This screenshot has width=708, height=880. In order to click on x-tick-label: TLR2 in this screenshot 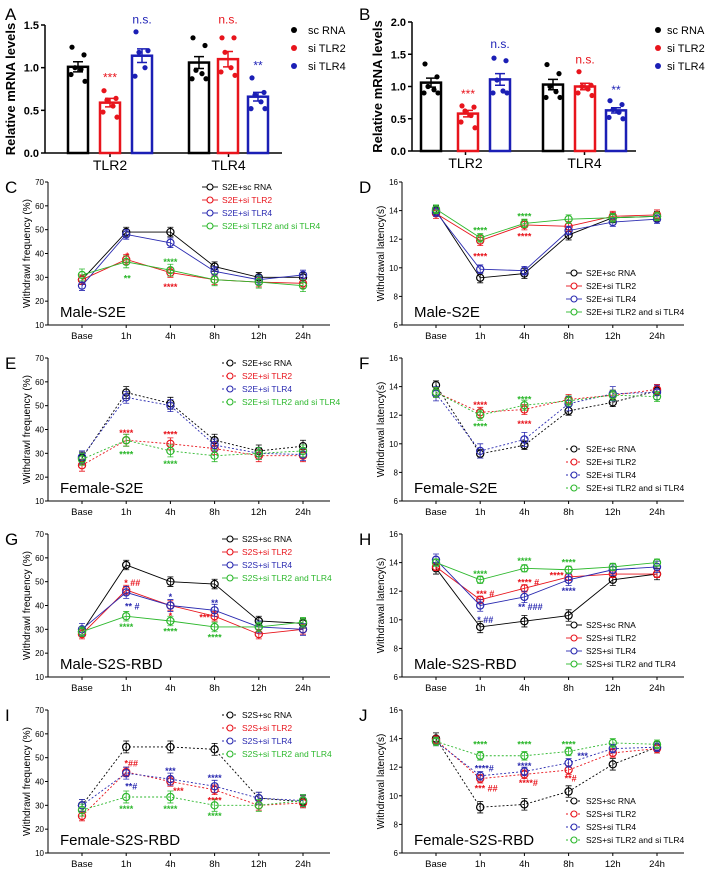, I will do `click(465, 163)`.